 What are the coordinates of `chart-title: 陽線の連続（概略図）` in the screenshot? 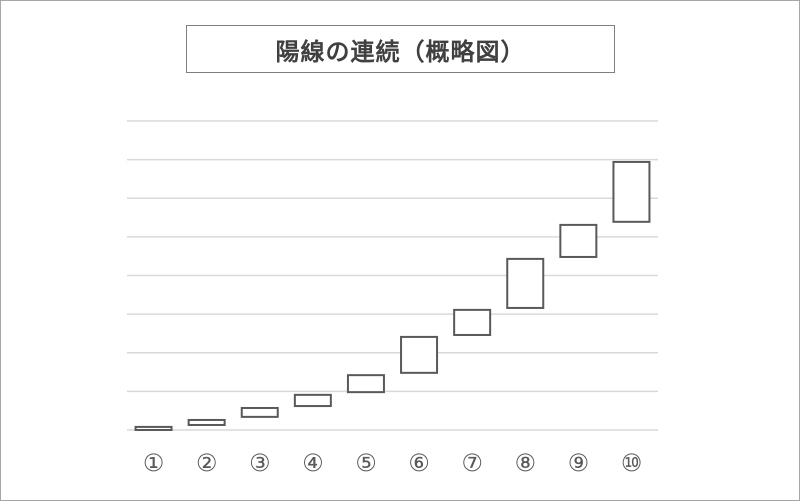 It's located at (400, 51).